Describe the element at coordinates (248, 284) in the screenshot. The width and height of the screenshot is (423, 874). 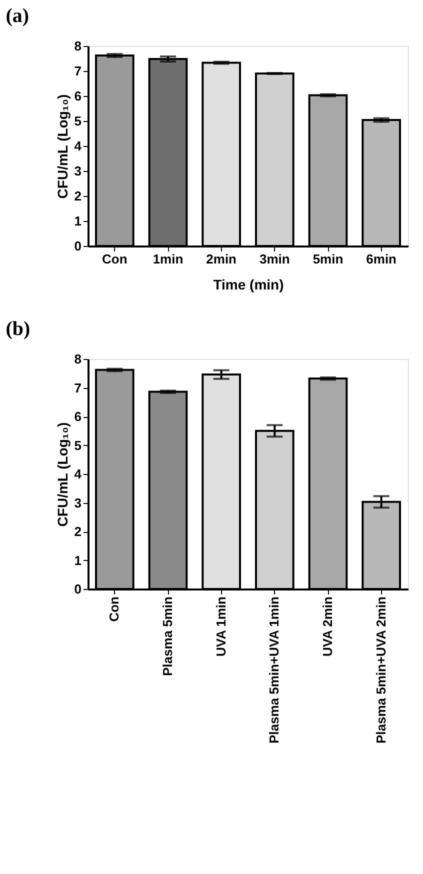
I see `x-axis-title: Time (min)` at that location.